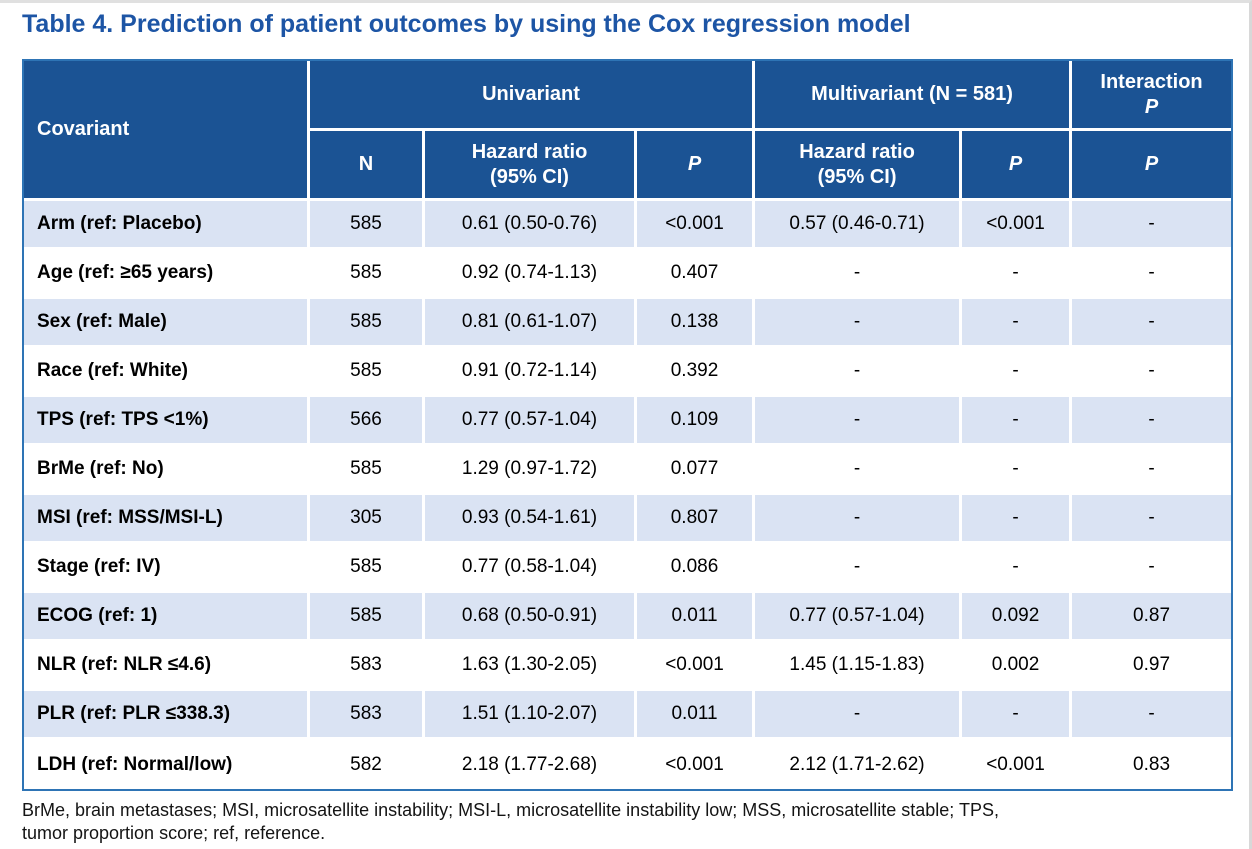  What do you see at coordinates (167, 225) in the screenshot?
I see `cell-covariant: Arm (ref: Placebo)` at bounding box center [167, 225].